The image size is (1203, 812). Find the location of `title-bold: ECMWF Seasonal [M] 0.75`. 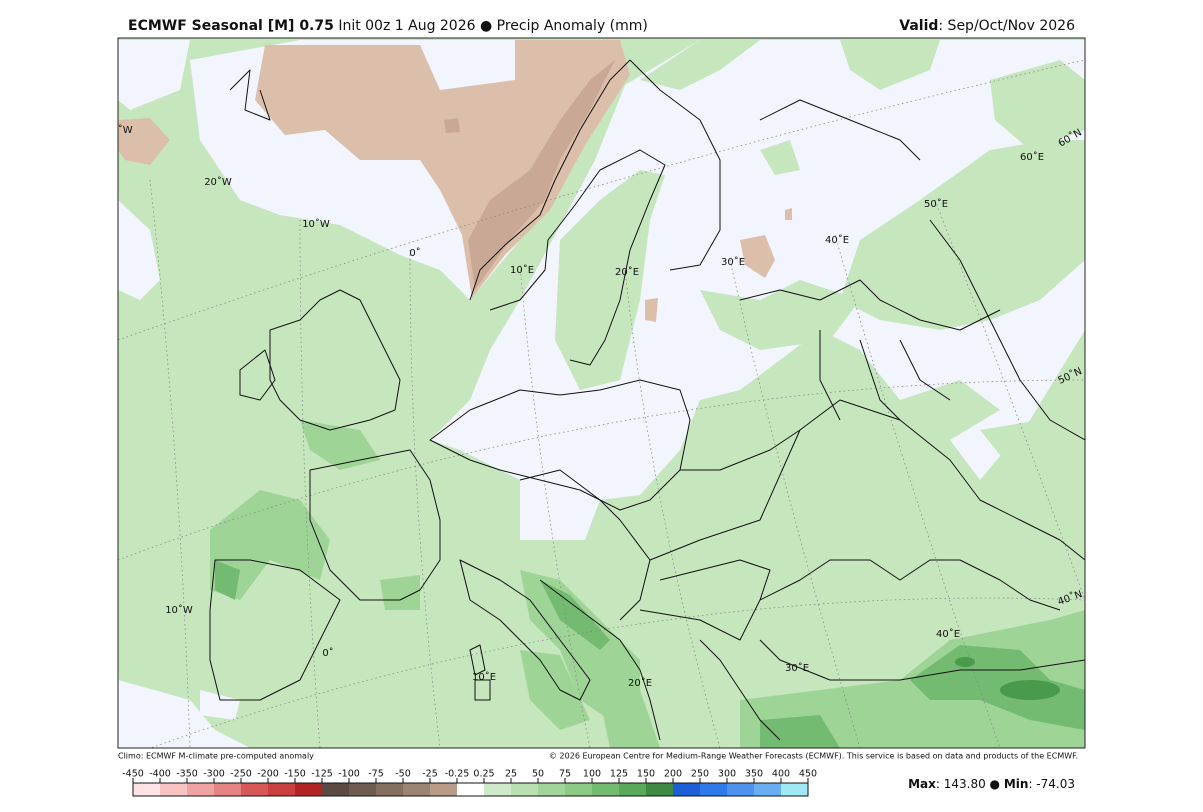

title-bold: ECMWF Seasonal [M] 0.75 is located at coordinates (231, 26).